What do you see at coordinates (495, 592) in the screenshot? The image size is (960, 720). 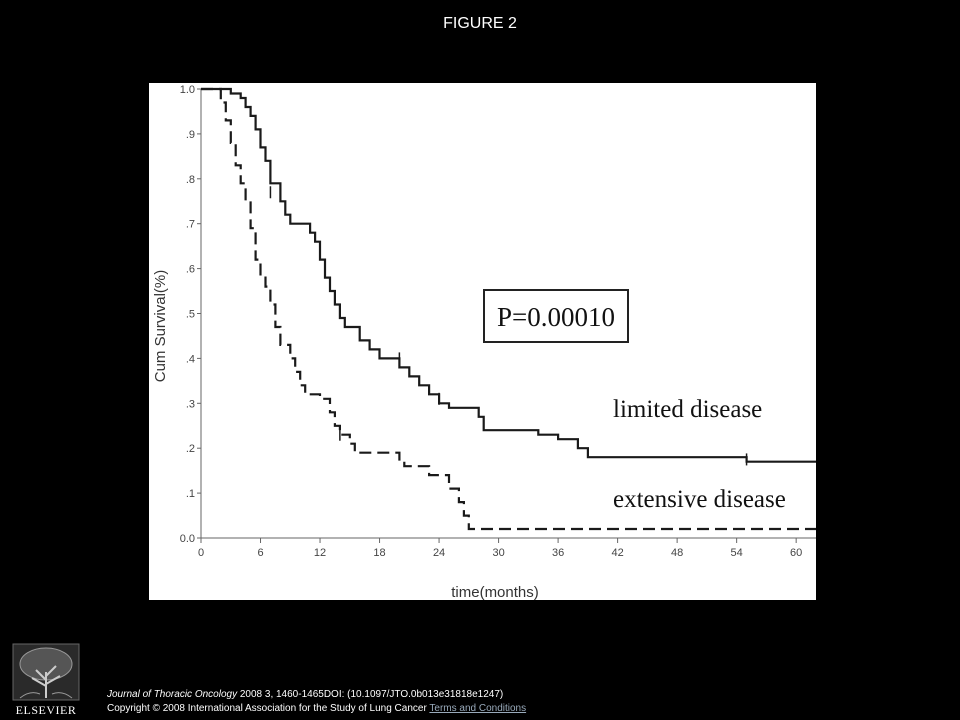 I see `x-axis-title: time(months)` at bounding box center [495, 592].